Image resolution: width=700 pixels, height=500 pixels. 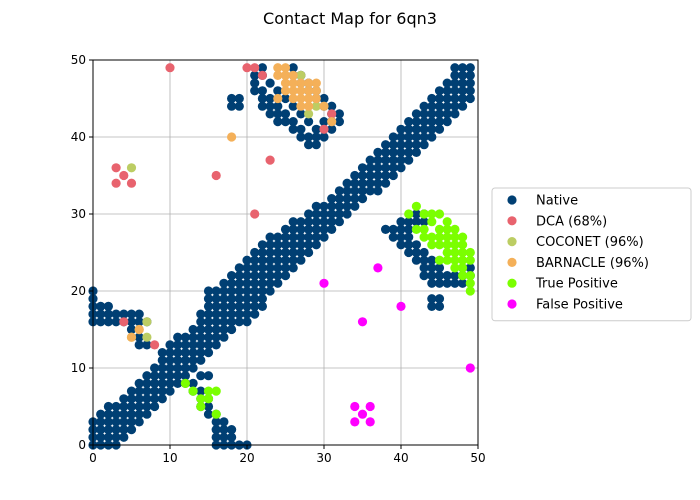 What do you see at coordinates (246, 458) in the screenshot?
I see `x-tick-label: 20` at bounding box center [246, 458].